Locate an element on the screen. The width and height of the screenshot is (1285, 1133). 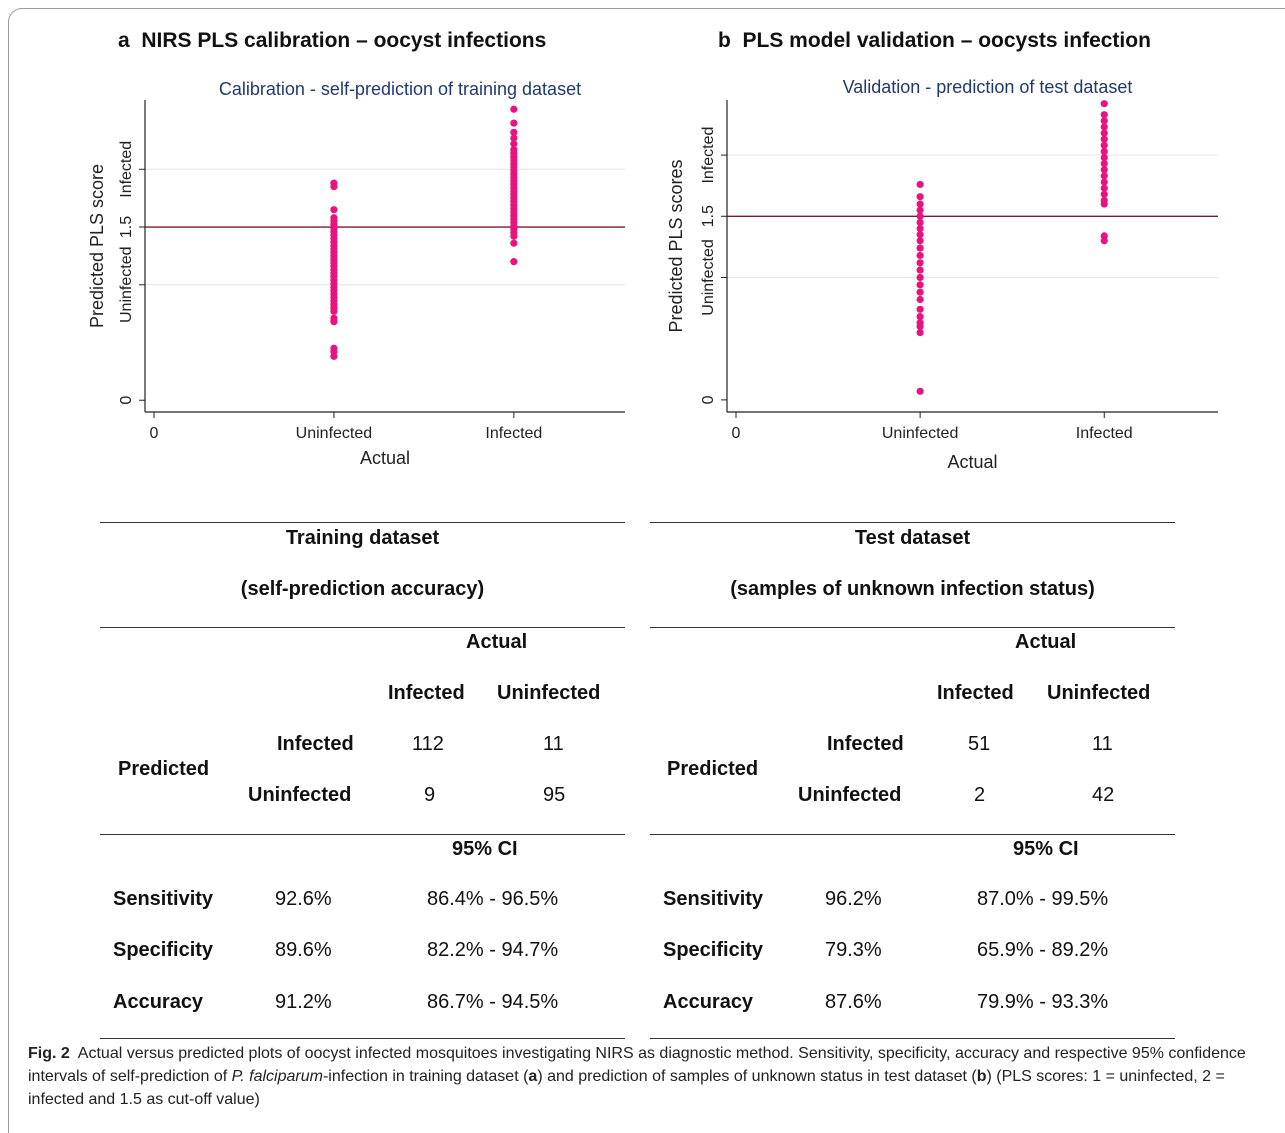
table-a-header-2: (self-prediction accuracy) is located at coordinates (362, 589).